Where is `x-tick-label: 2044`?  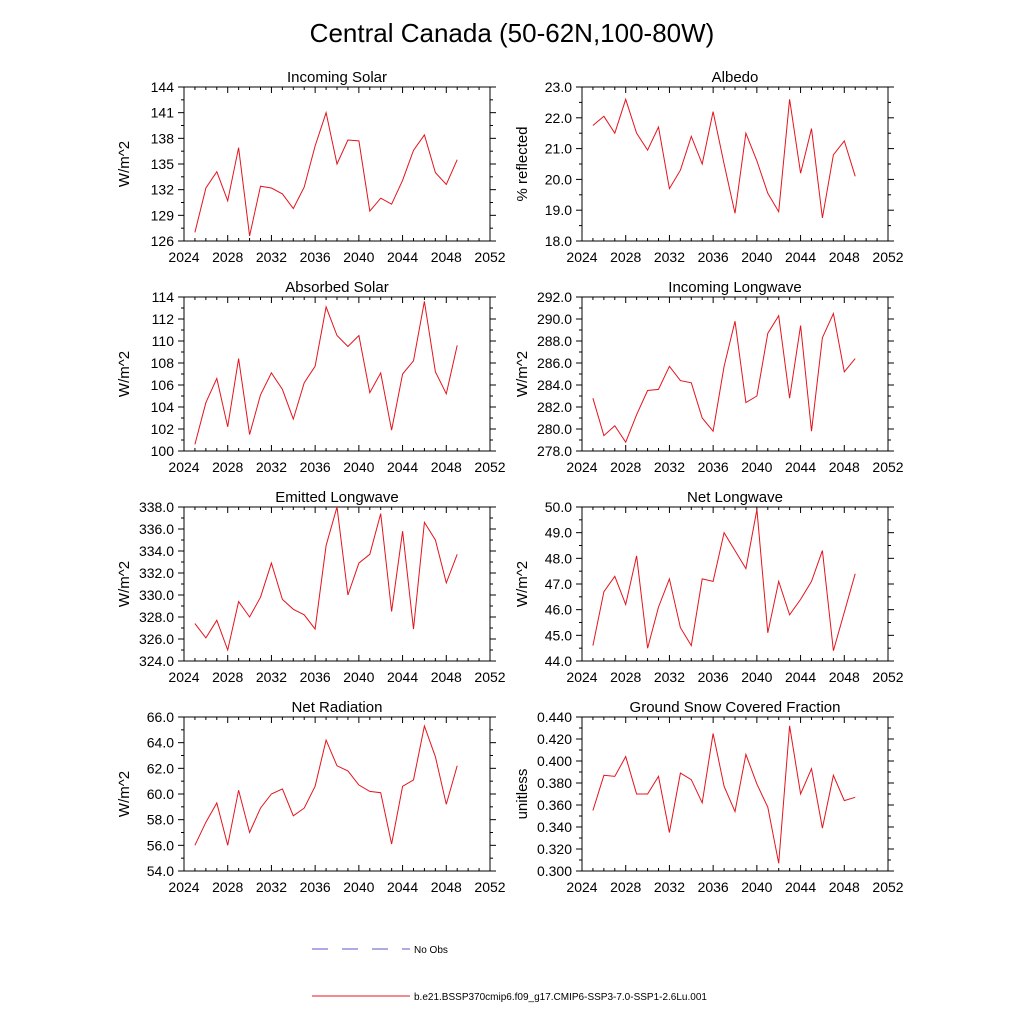 x-tick-label: 2044 is located at coordinates (800, 467).